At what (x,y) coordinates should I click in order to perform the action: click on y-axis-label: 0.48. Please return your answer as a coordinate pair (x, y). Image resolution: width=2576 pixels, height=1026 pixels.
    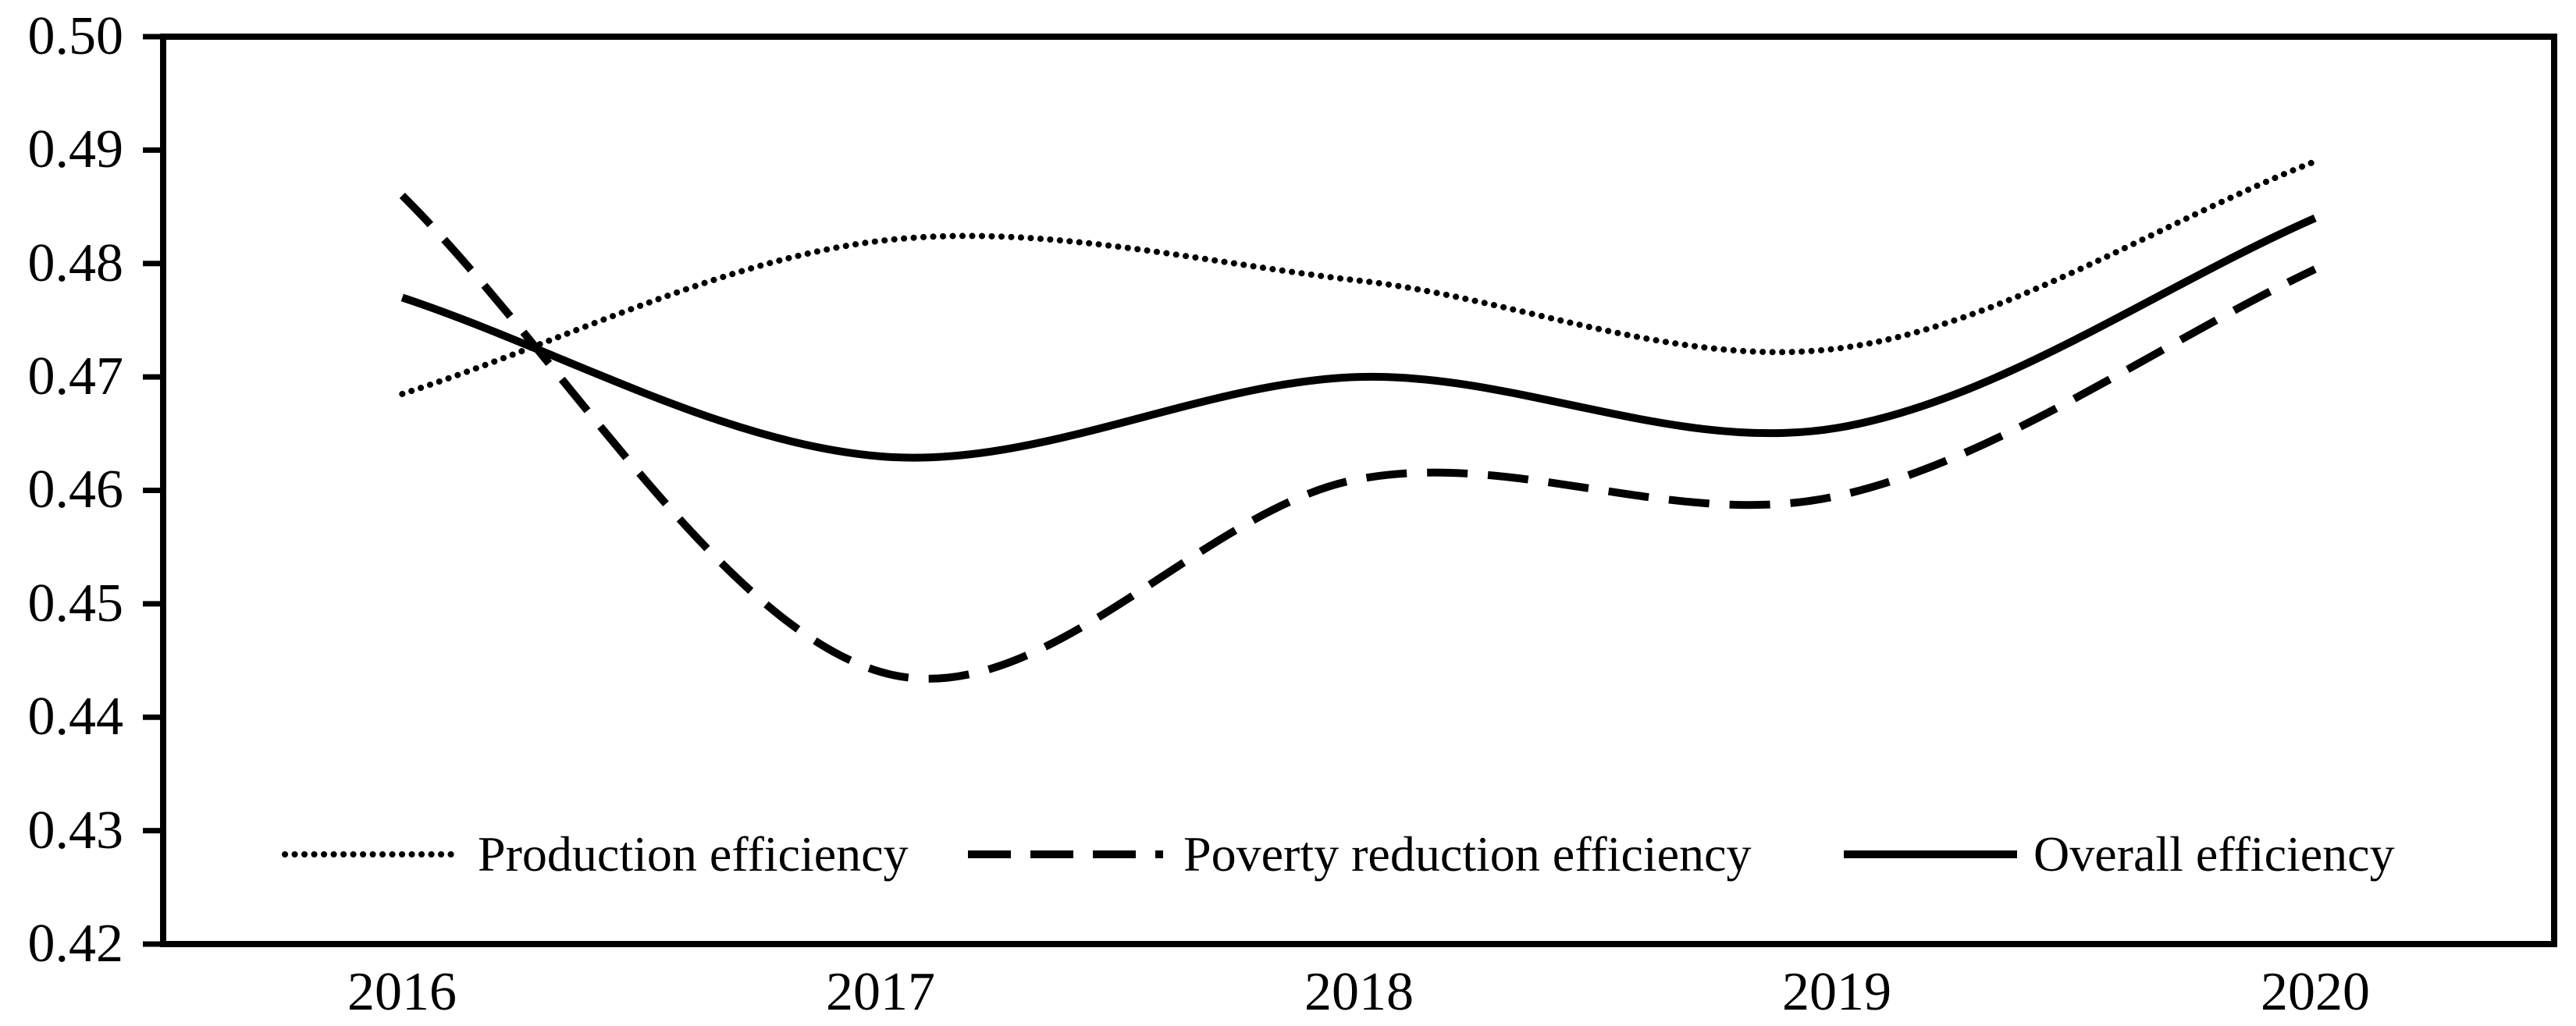
    Looking at the image, I should click on (75, 263).